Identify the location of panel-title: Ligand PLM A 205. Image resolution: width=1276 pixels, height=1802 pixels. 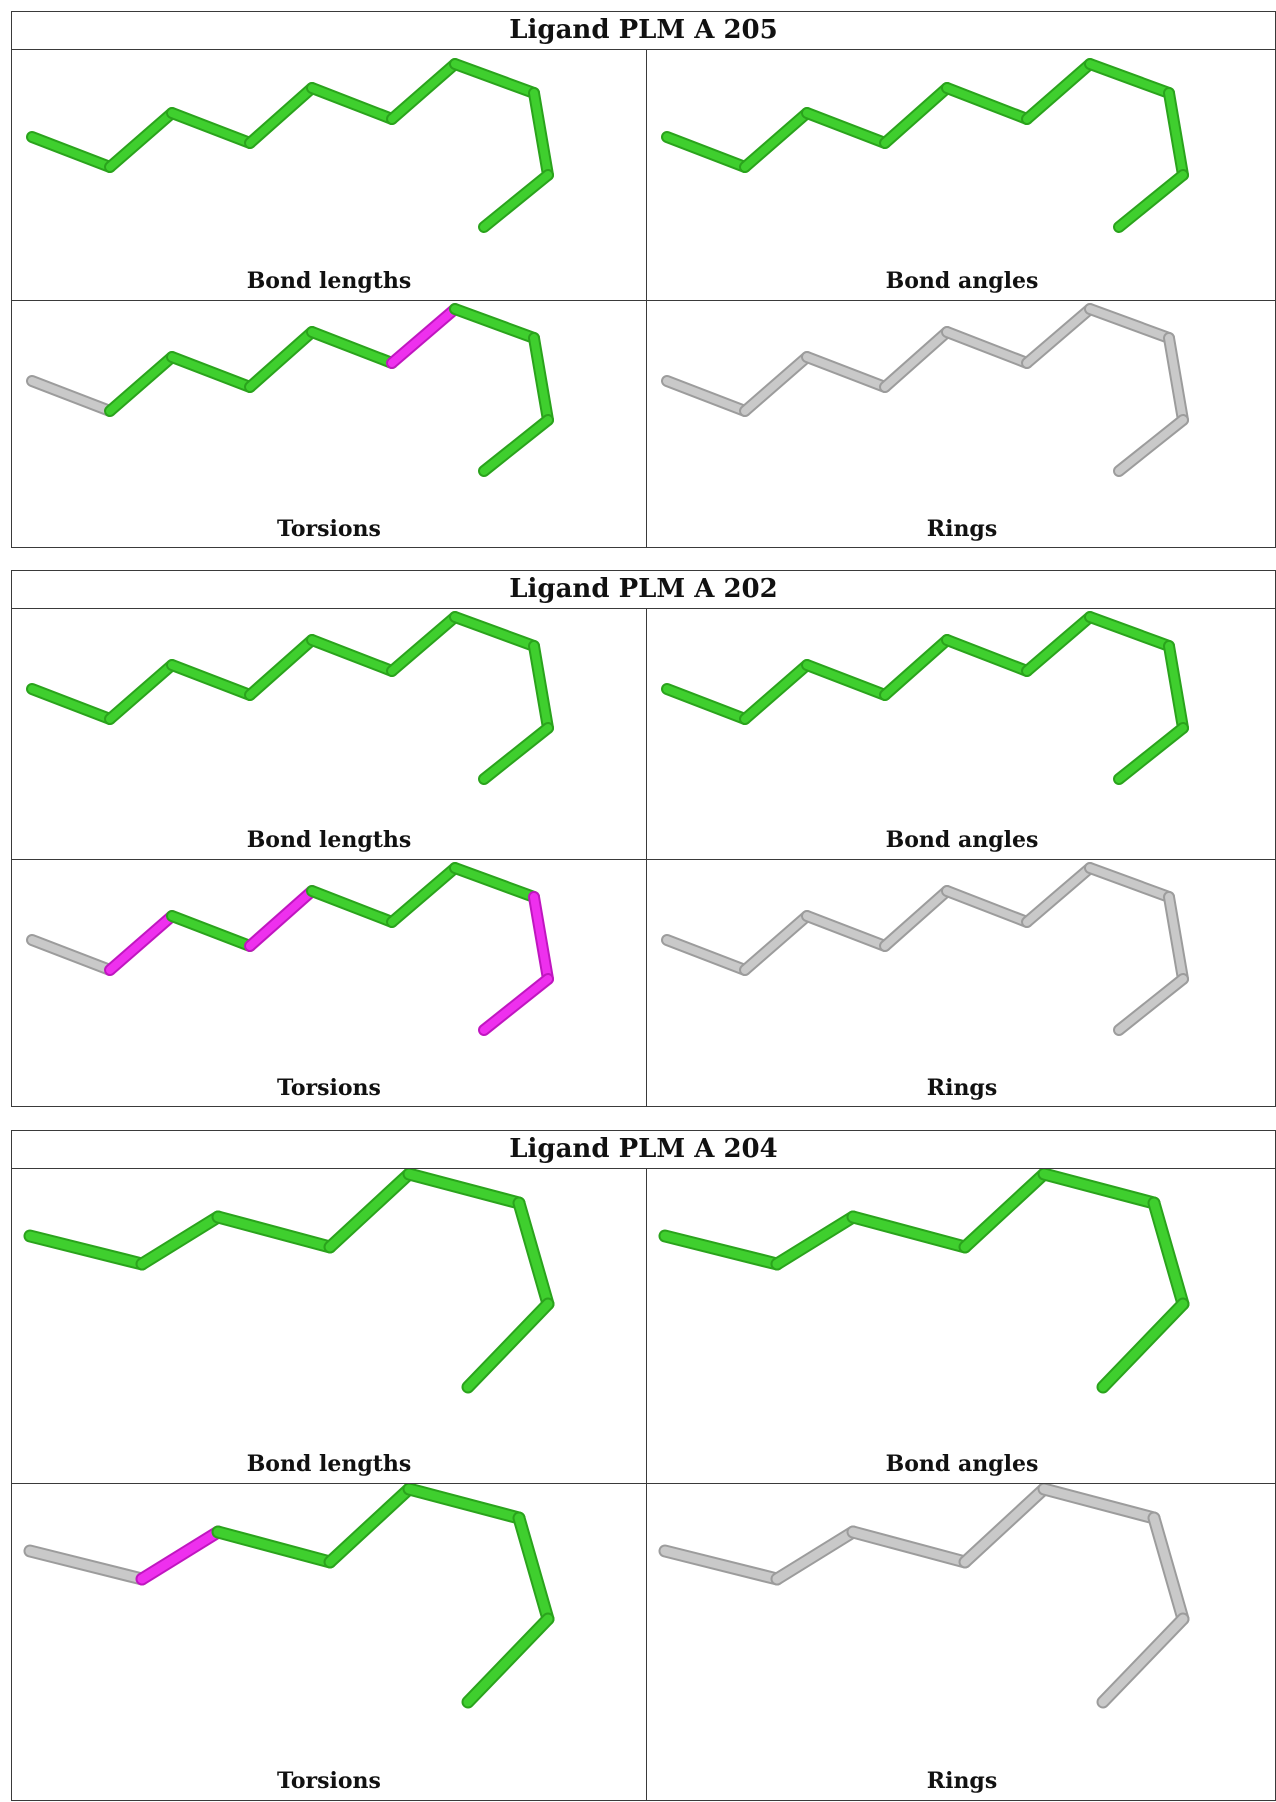
(643, 30).